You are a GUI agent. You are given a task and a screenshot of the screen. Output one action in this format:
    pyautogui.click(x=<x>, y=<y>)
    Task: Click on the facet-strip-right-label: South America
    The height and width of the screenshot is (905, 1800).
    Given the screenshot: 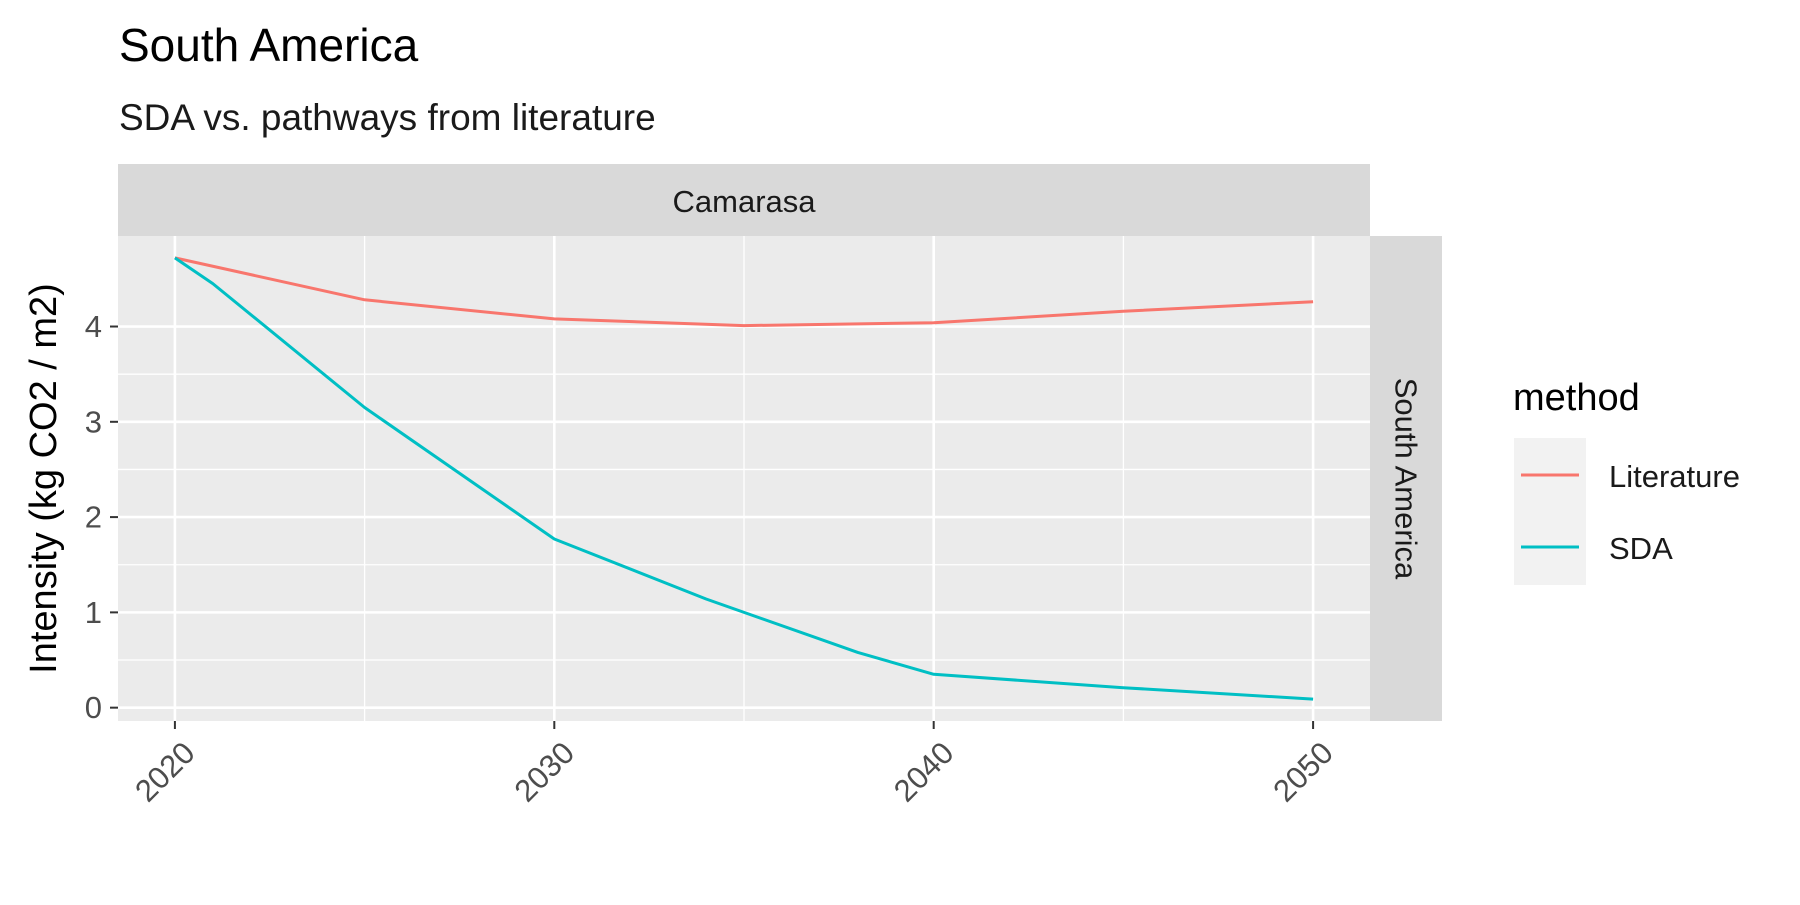 What is the action you would take?
    pyautogui.click(x=1406, y=479)
    